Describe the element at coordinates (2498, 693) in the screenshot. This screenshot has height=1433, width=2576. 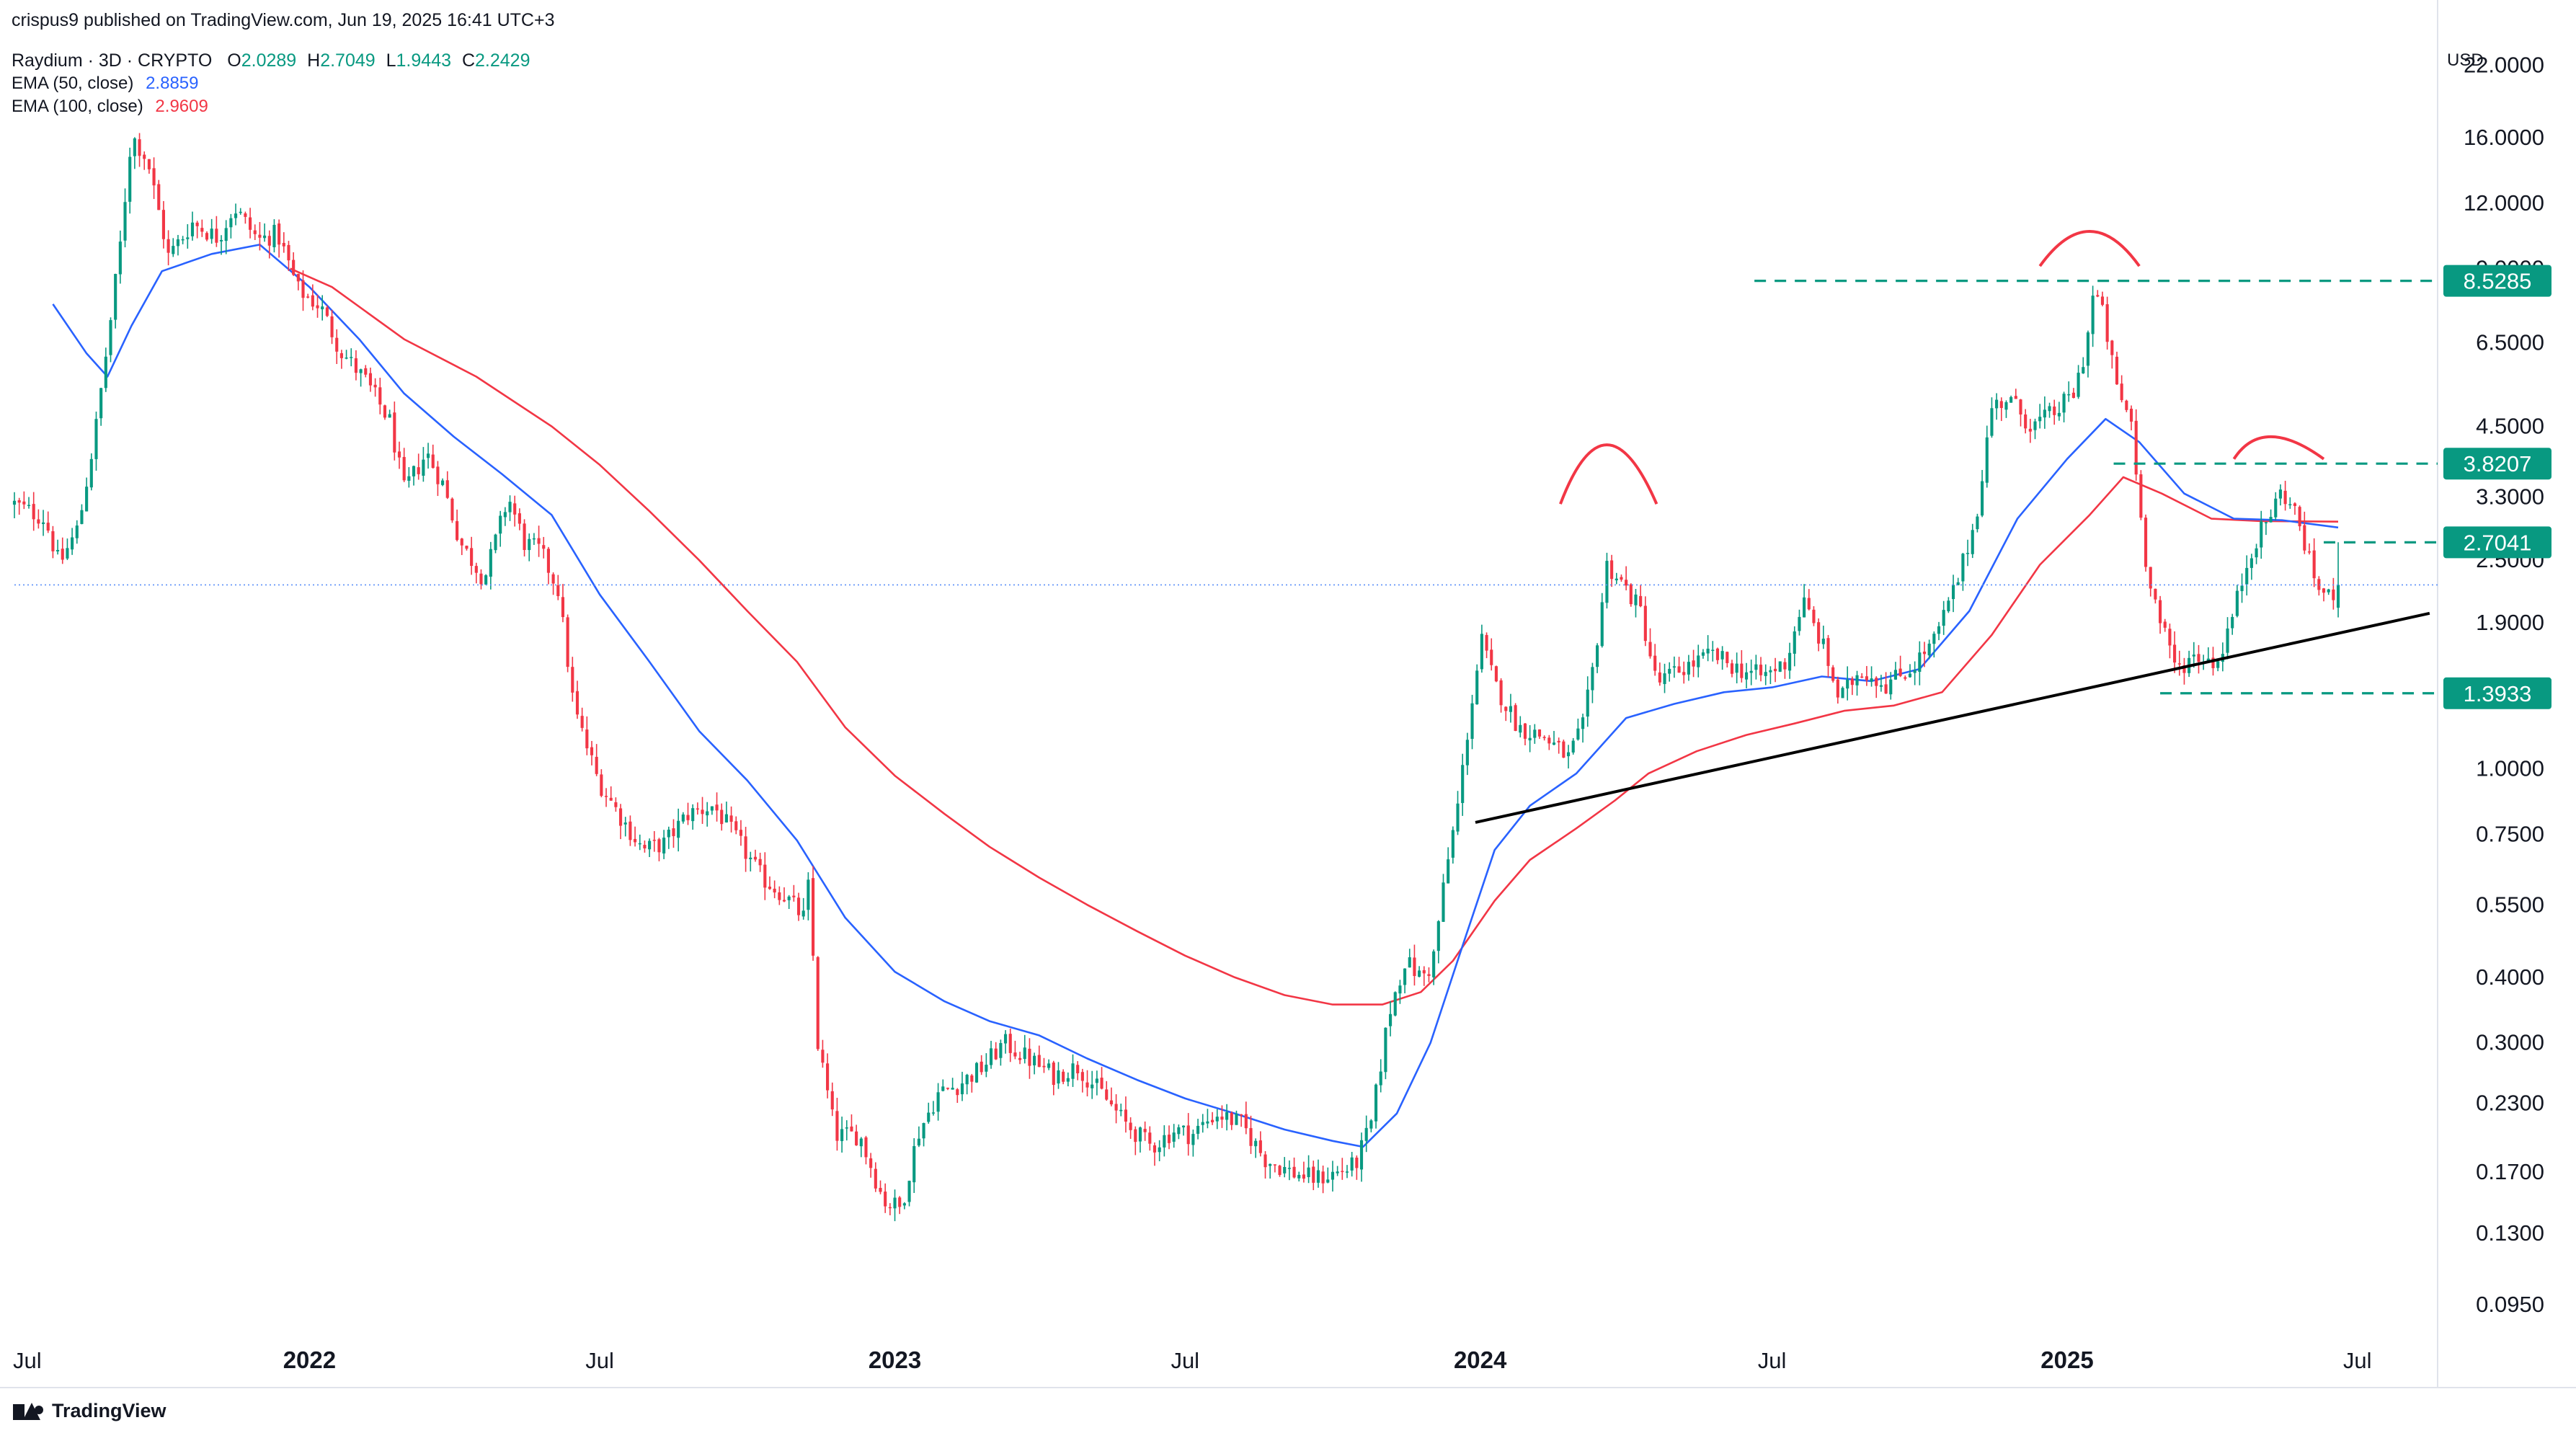
I see `price-level-label: 1.3933` at that location.